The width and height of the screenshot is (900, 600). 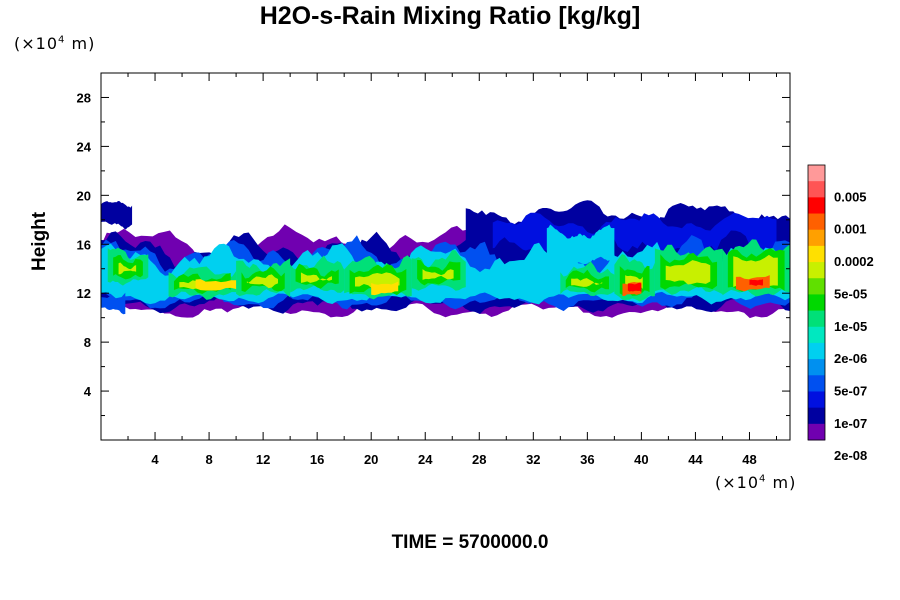 I want to click on colorbar-label: 2e-06, so click(x=850, y=358).